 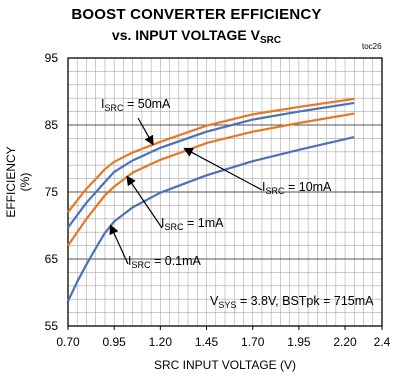 I want to click on x-tick-label: 2.20, so click(x=345, y=342).